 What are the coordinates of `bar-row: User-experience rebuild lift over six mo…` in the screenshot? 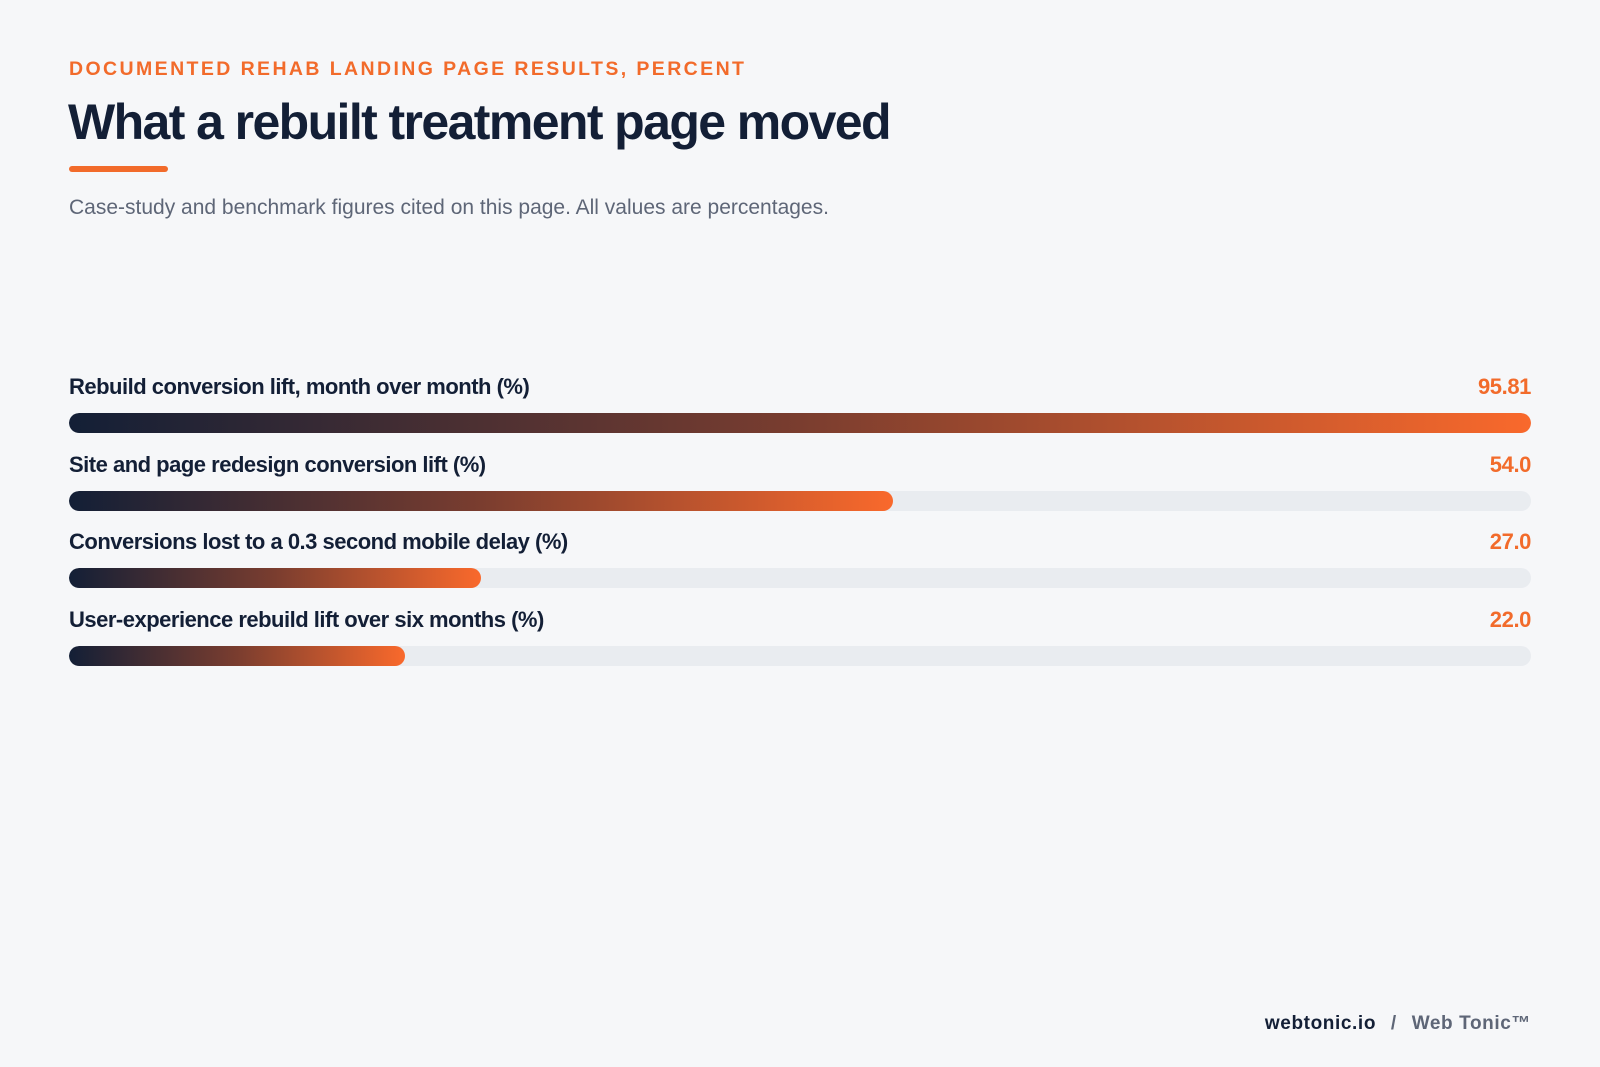 It's located at (800, 646).